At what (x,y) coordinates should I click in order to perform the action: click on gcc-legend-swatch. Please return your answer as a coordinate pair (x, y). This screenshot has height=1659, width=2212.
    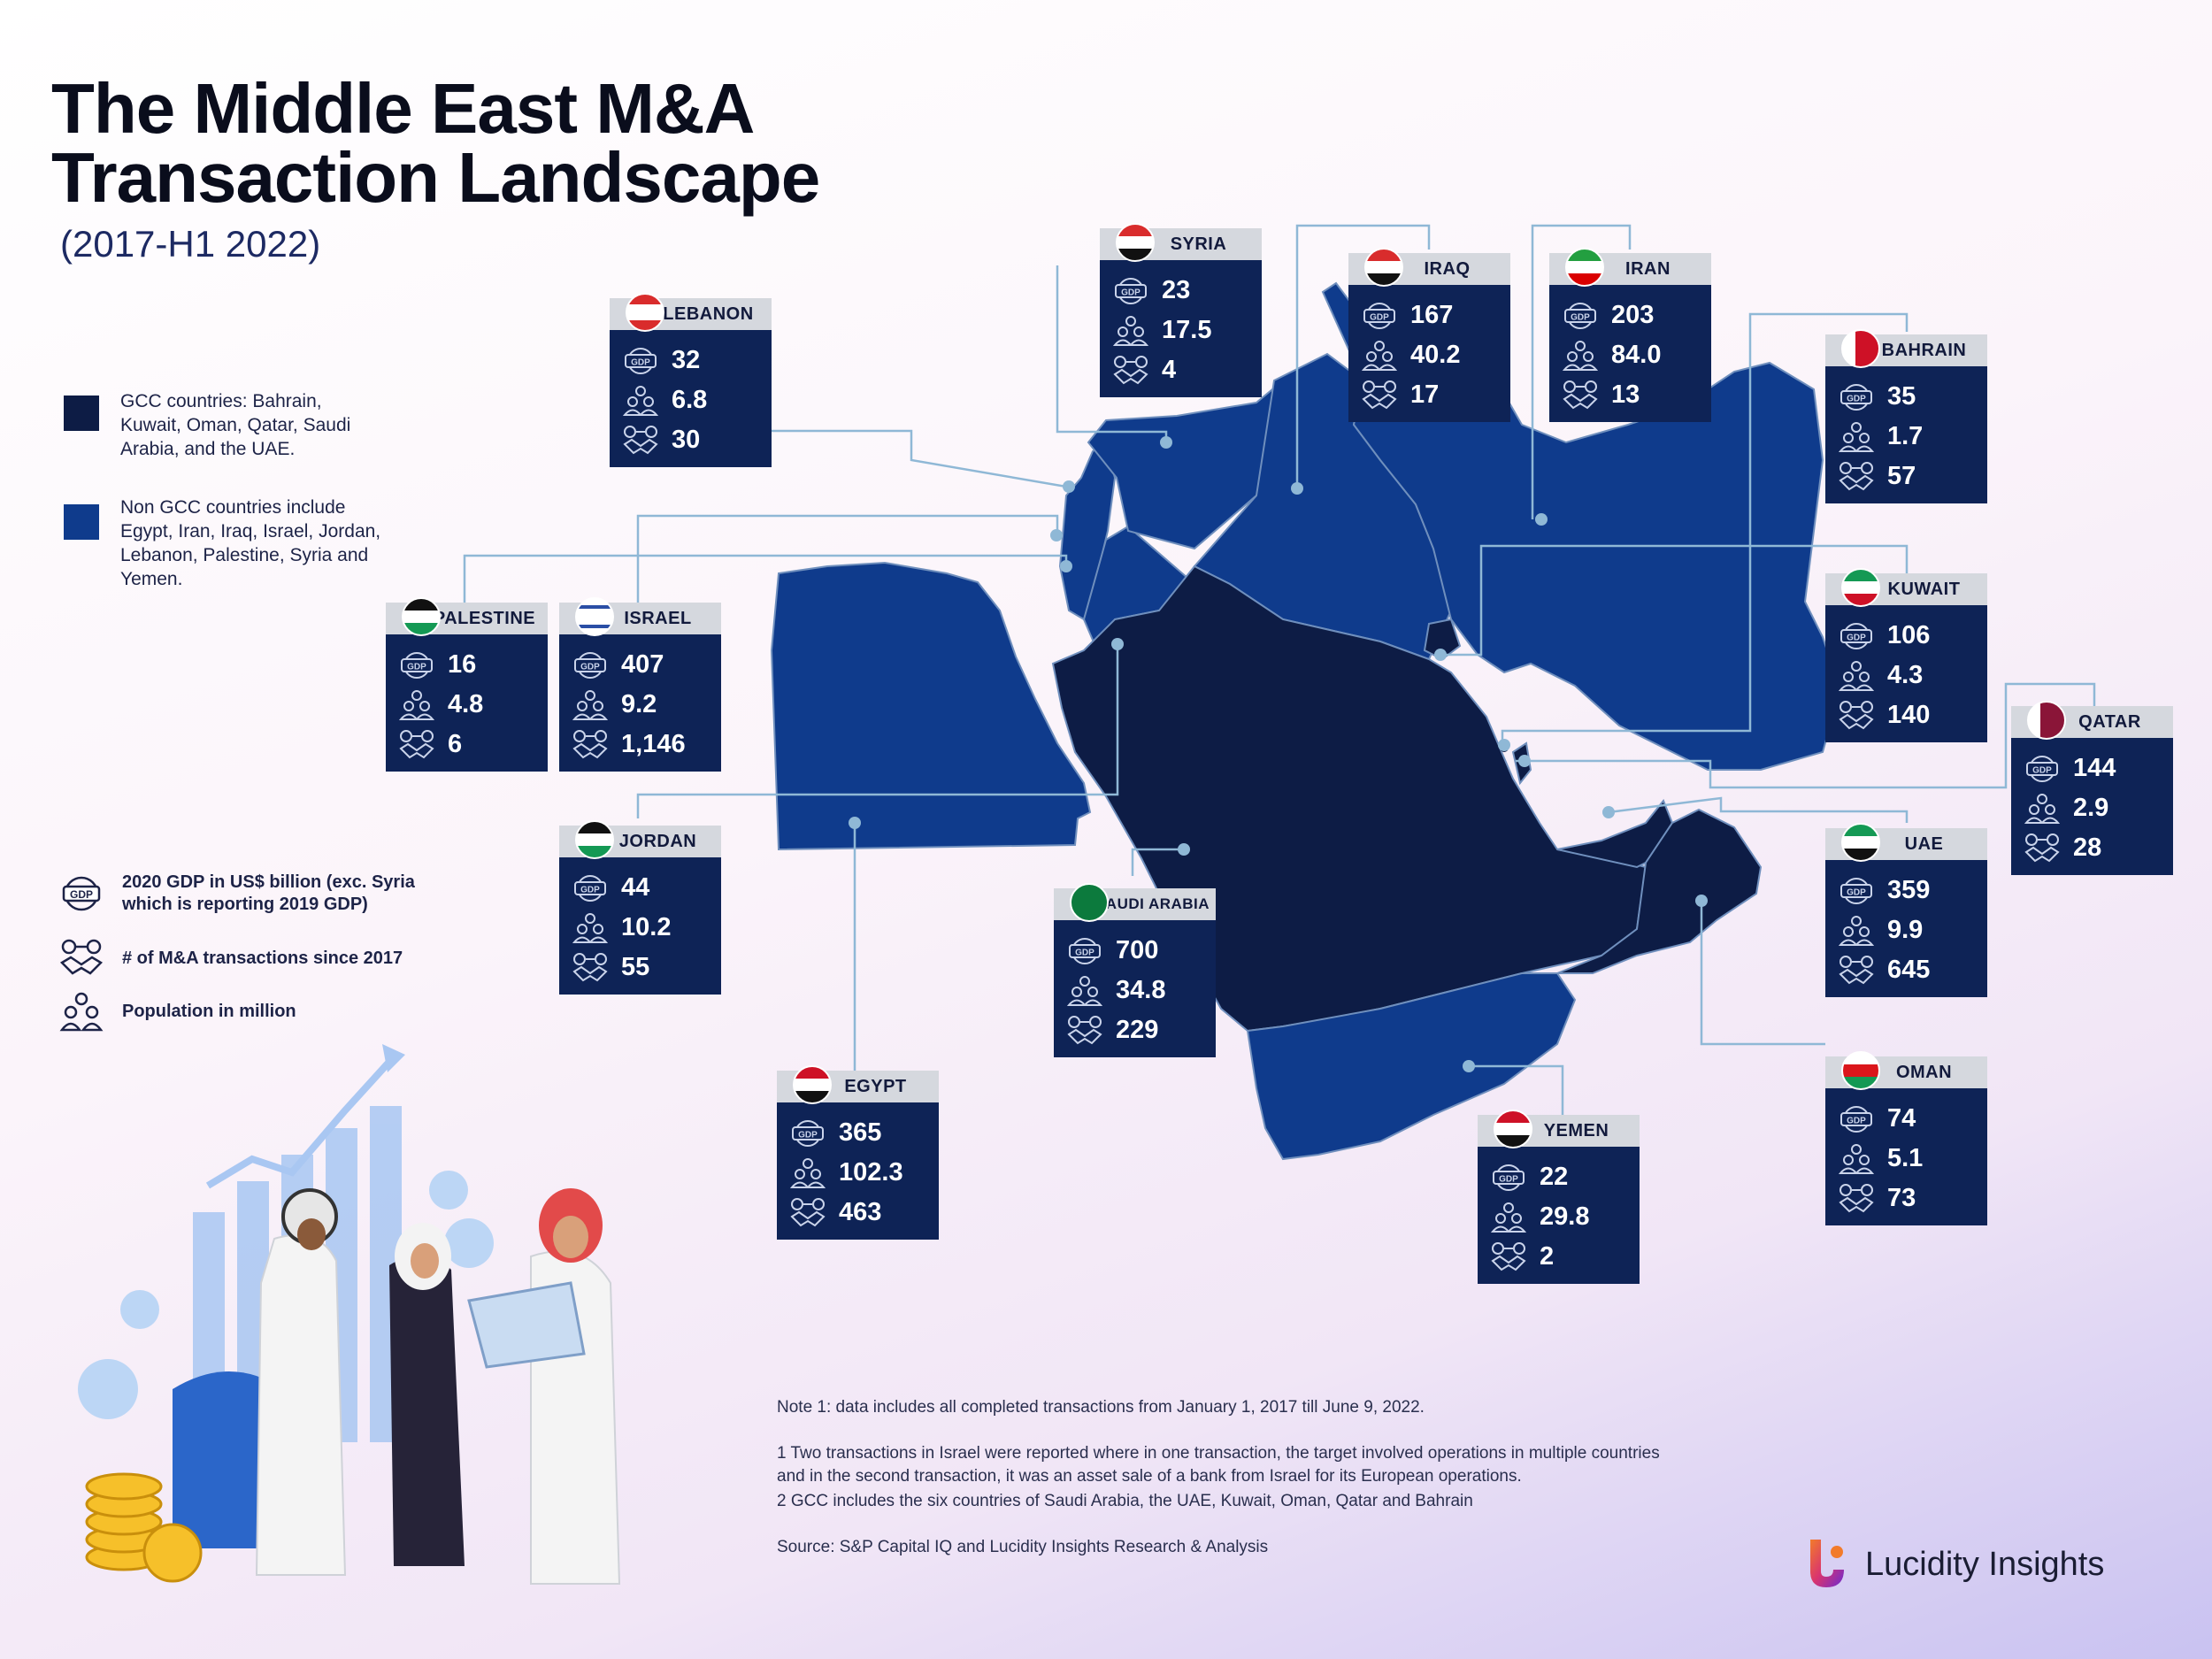
    Looking at the image, I should click on (82, 413).